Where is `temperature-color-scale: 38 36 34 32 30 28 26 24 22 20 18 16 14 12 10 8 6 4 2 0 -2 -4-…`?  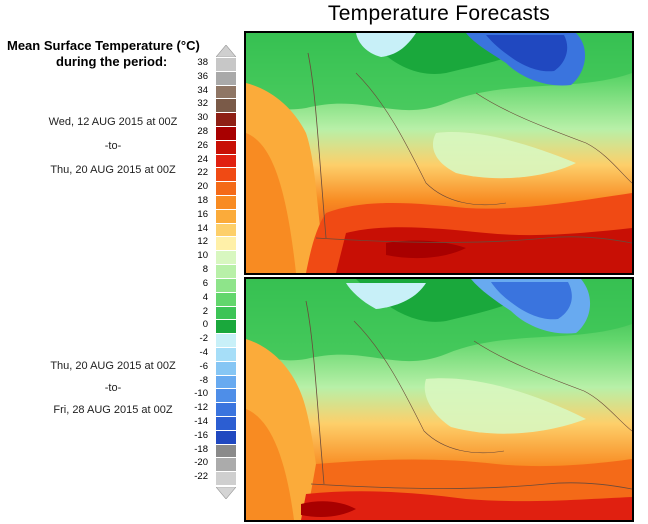 temperature-color-scale: 38 36 34 32 30 28 26 24 22 20 18 16 14 12 10 8 6 4 2 0 -2 -4-… is located at coordinates (216, 271).